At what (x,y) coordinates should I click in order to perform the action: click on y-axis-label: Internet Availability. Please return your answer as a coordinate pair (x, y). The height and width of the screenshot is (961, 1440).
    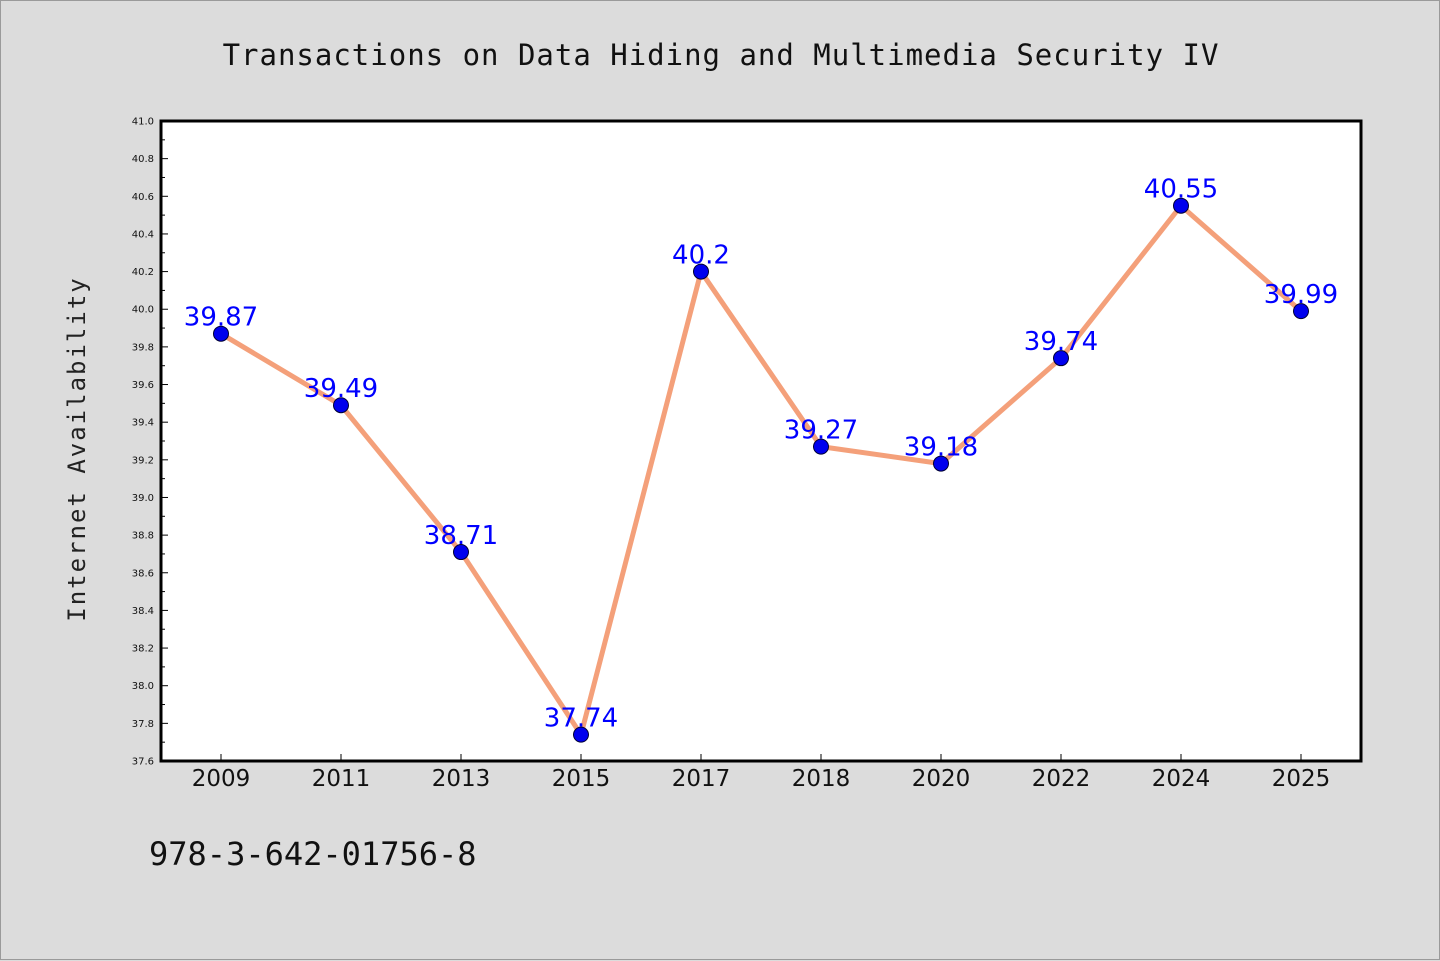
    Looking at the image, I should click on (77, 448).